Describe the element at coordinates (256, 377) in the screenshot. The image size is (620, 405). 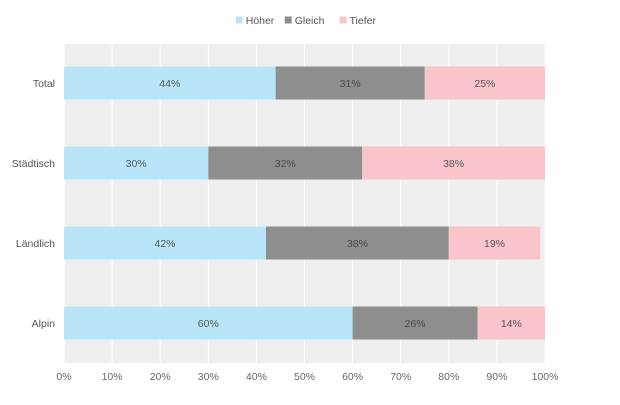
I see `x-tick-label: 40%` at that location.